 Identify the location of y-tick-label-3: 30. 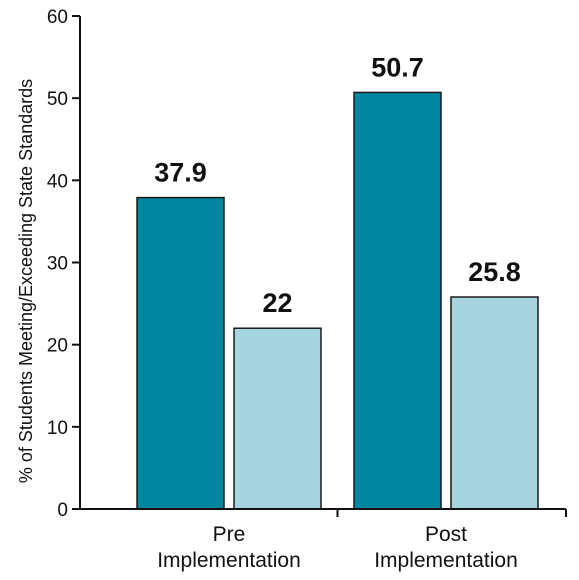
(57, 264).